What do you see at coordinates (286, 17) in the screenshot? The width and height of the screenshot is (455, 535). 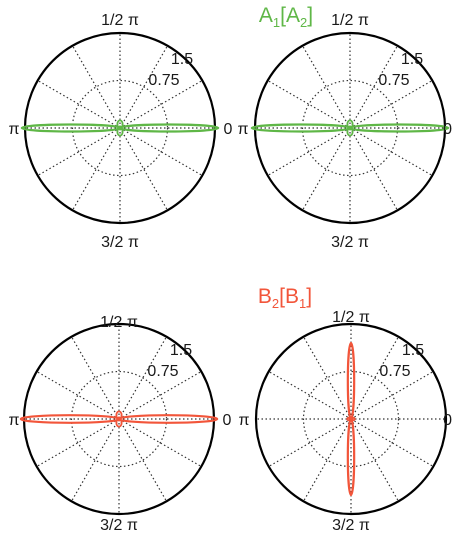 I see `group-title-a: A1[A2]` at bounding box center [286, 17].